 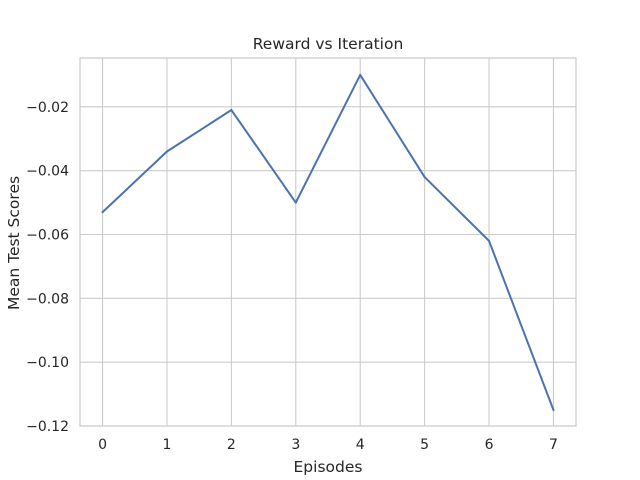 I want to click on x-tick-label: 0, so click(x=102, y=445).